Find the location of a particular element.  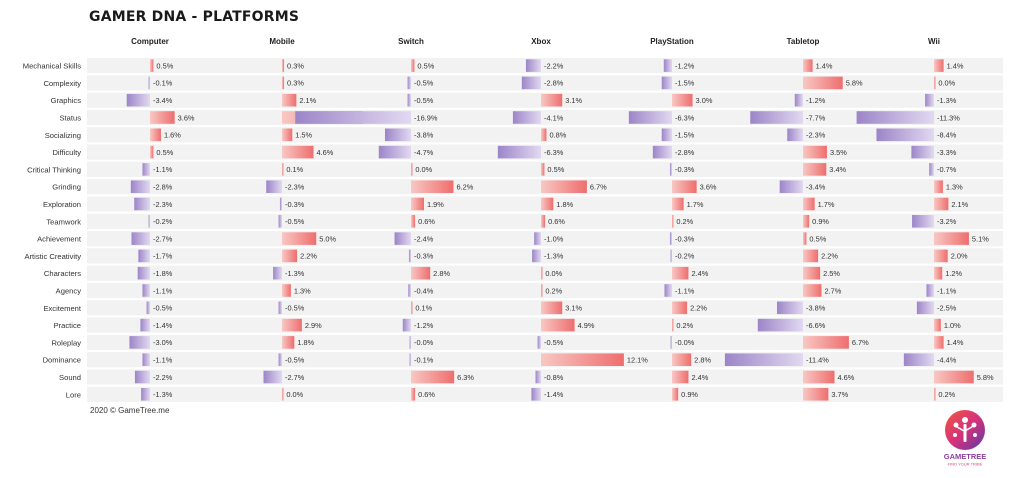

category-label: Critical Thinking is located at coordinates (54, 169).